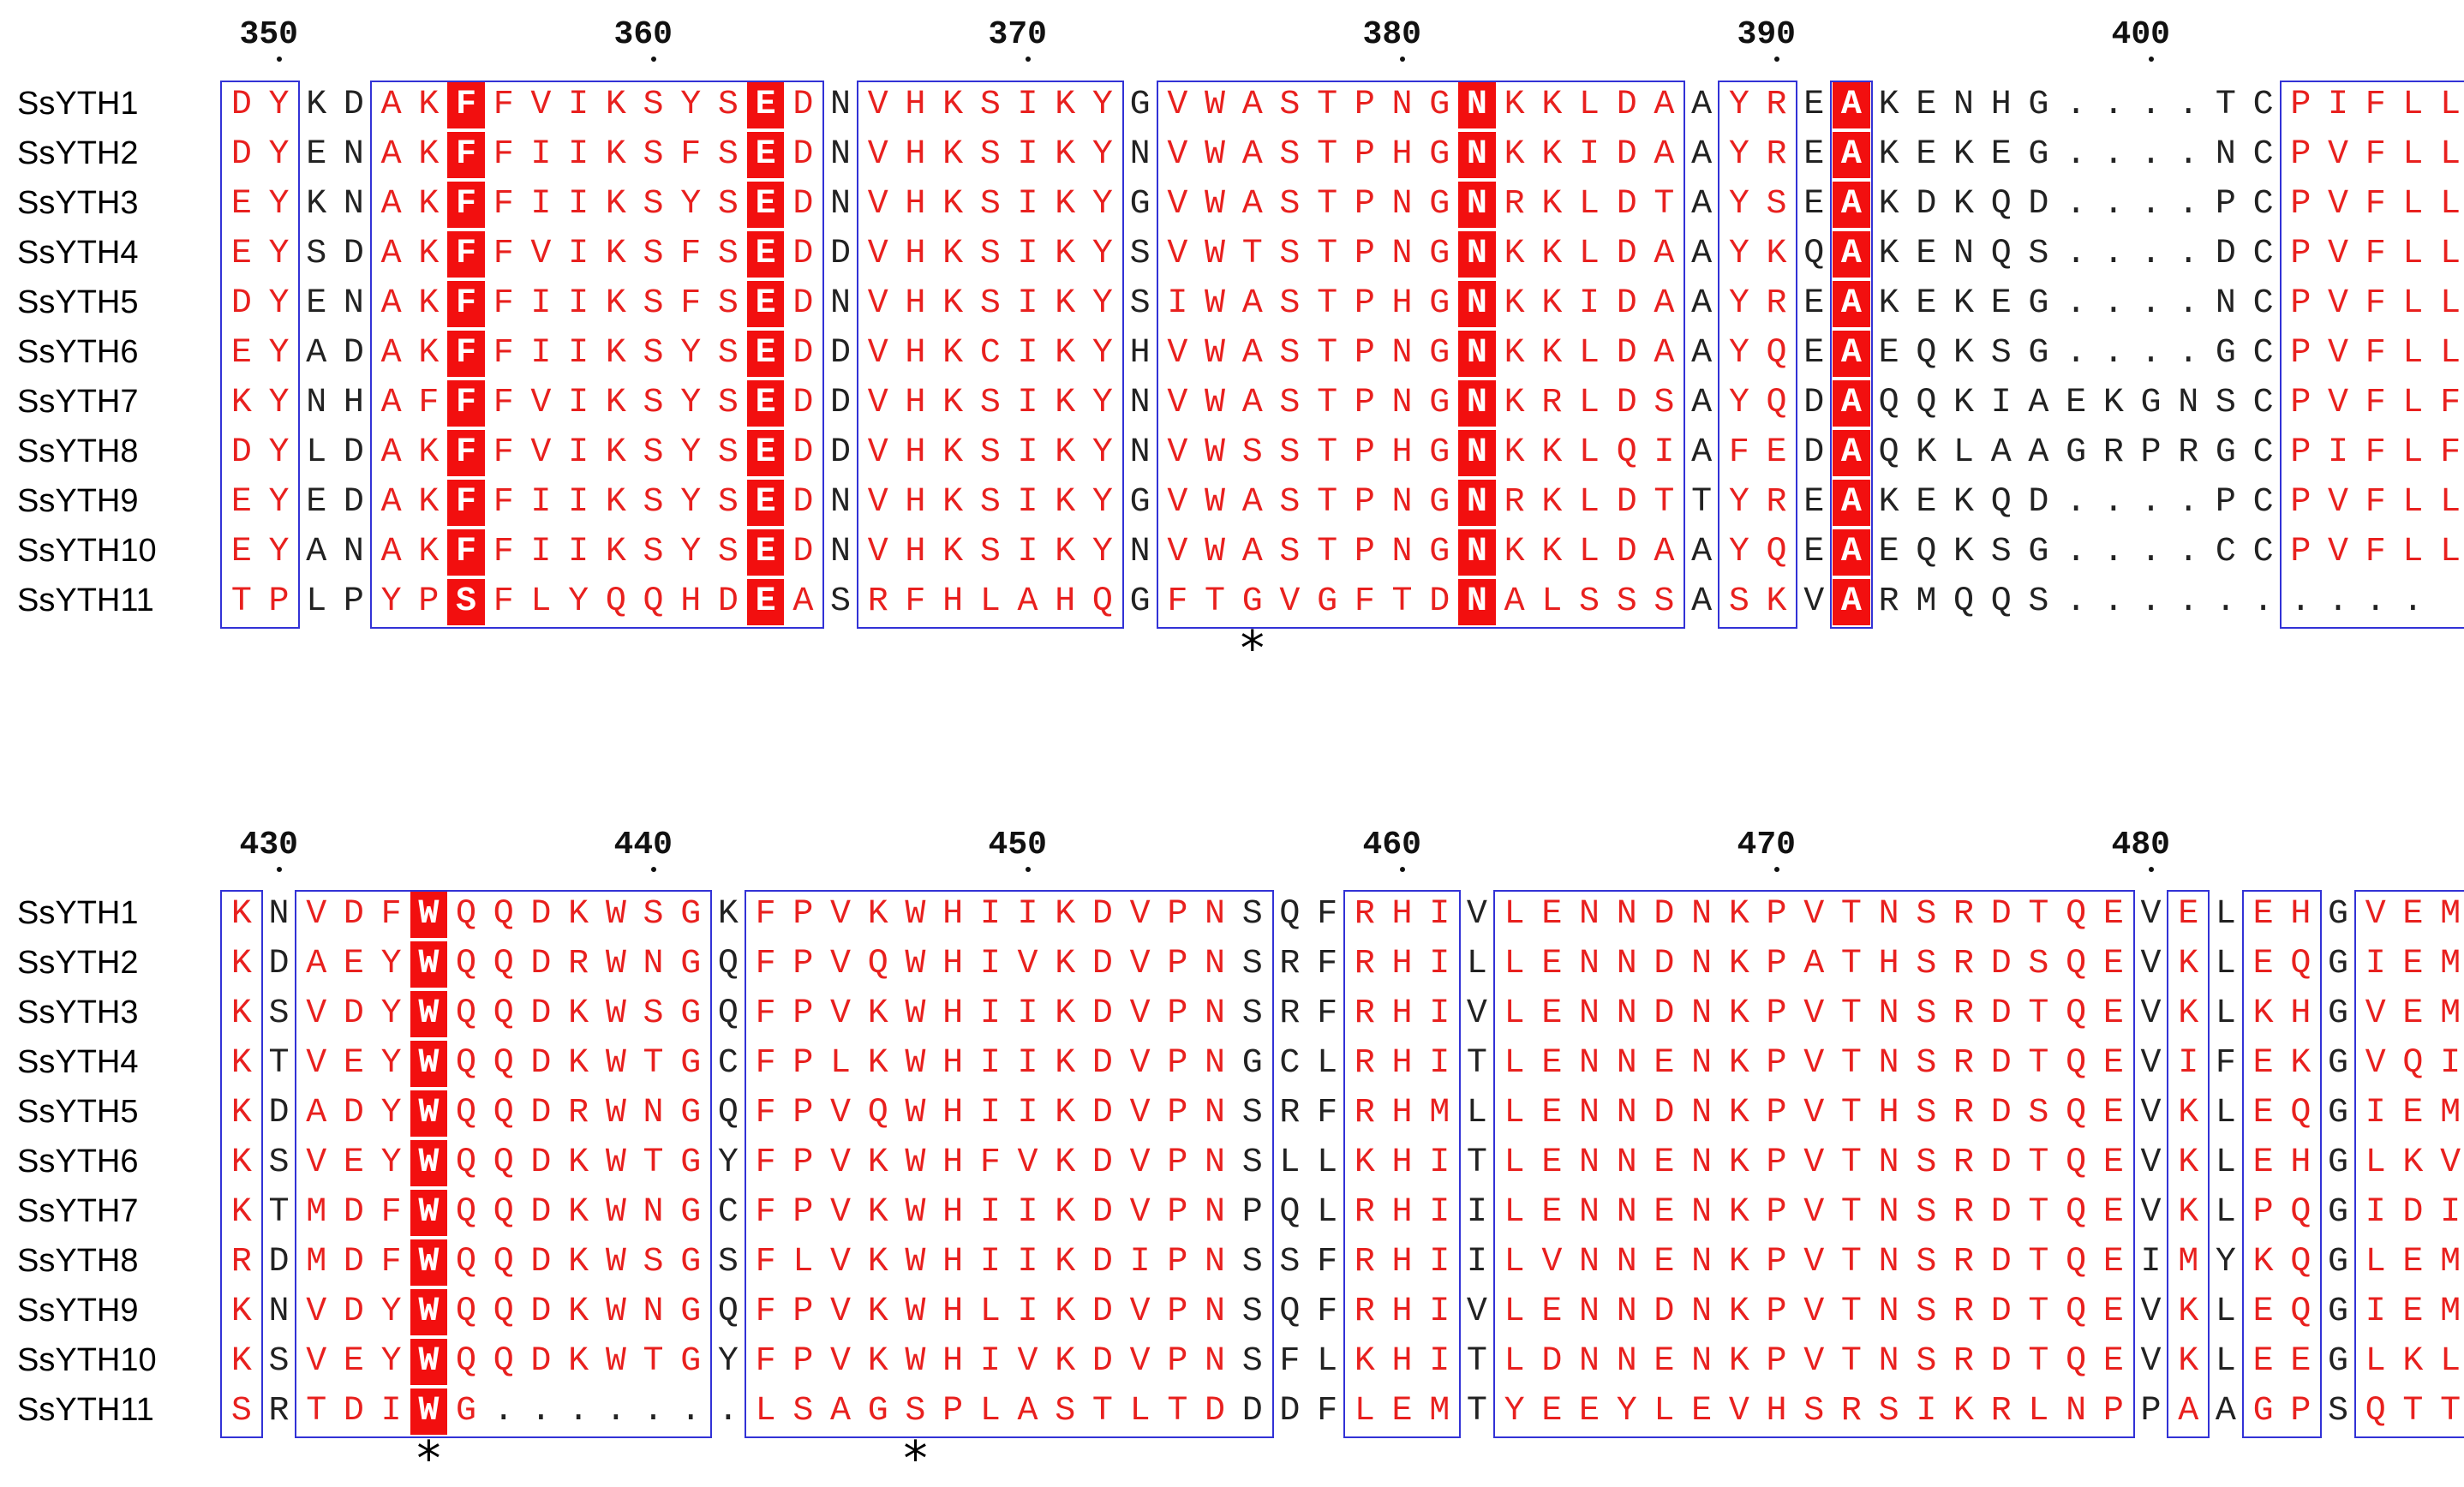 The width and height of the screenshot is (2464, 1487). Describe the element at coordinates (77, 252) in the screenshot. I see `sequence-name: SsYTH4` at that location.